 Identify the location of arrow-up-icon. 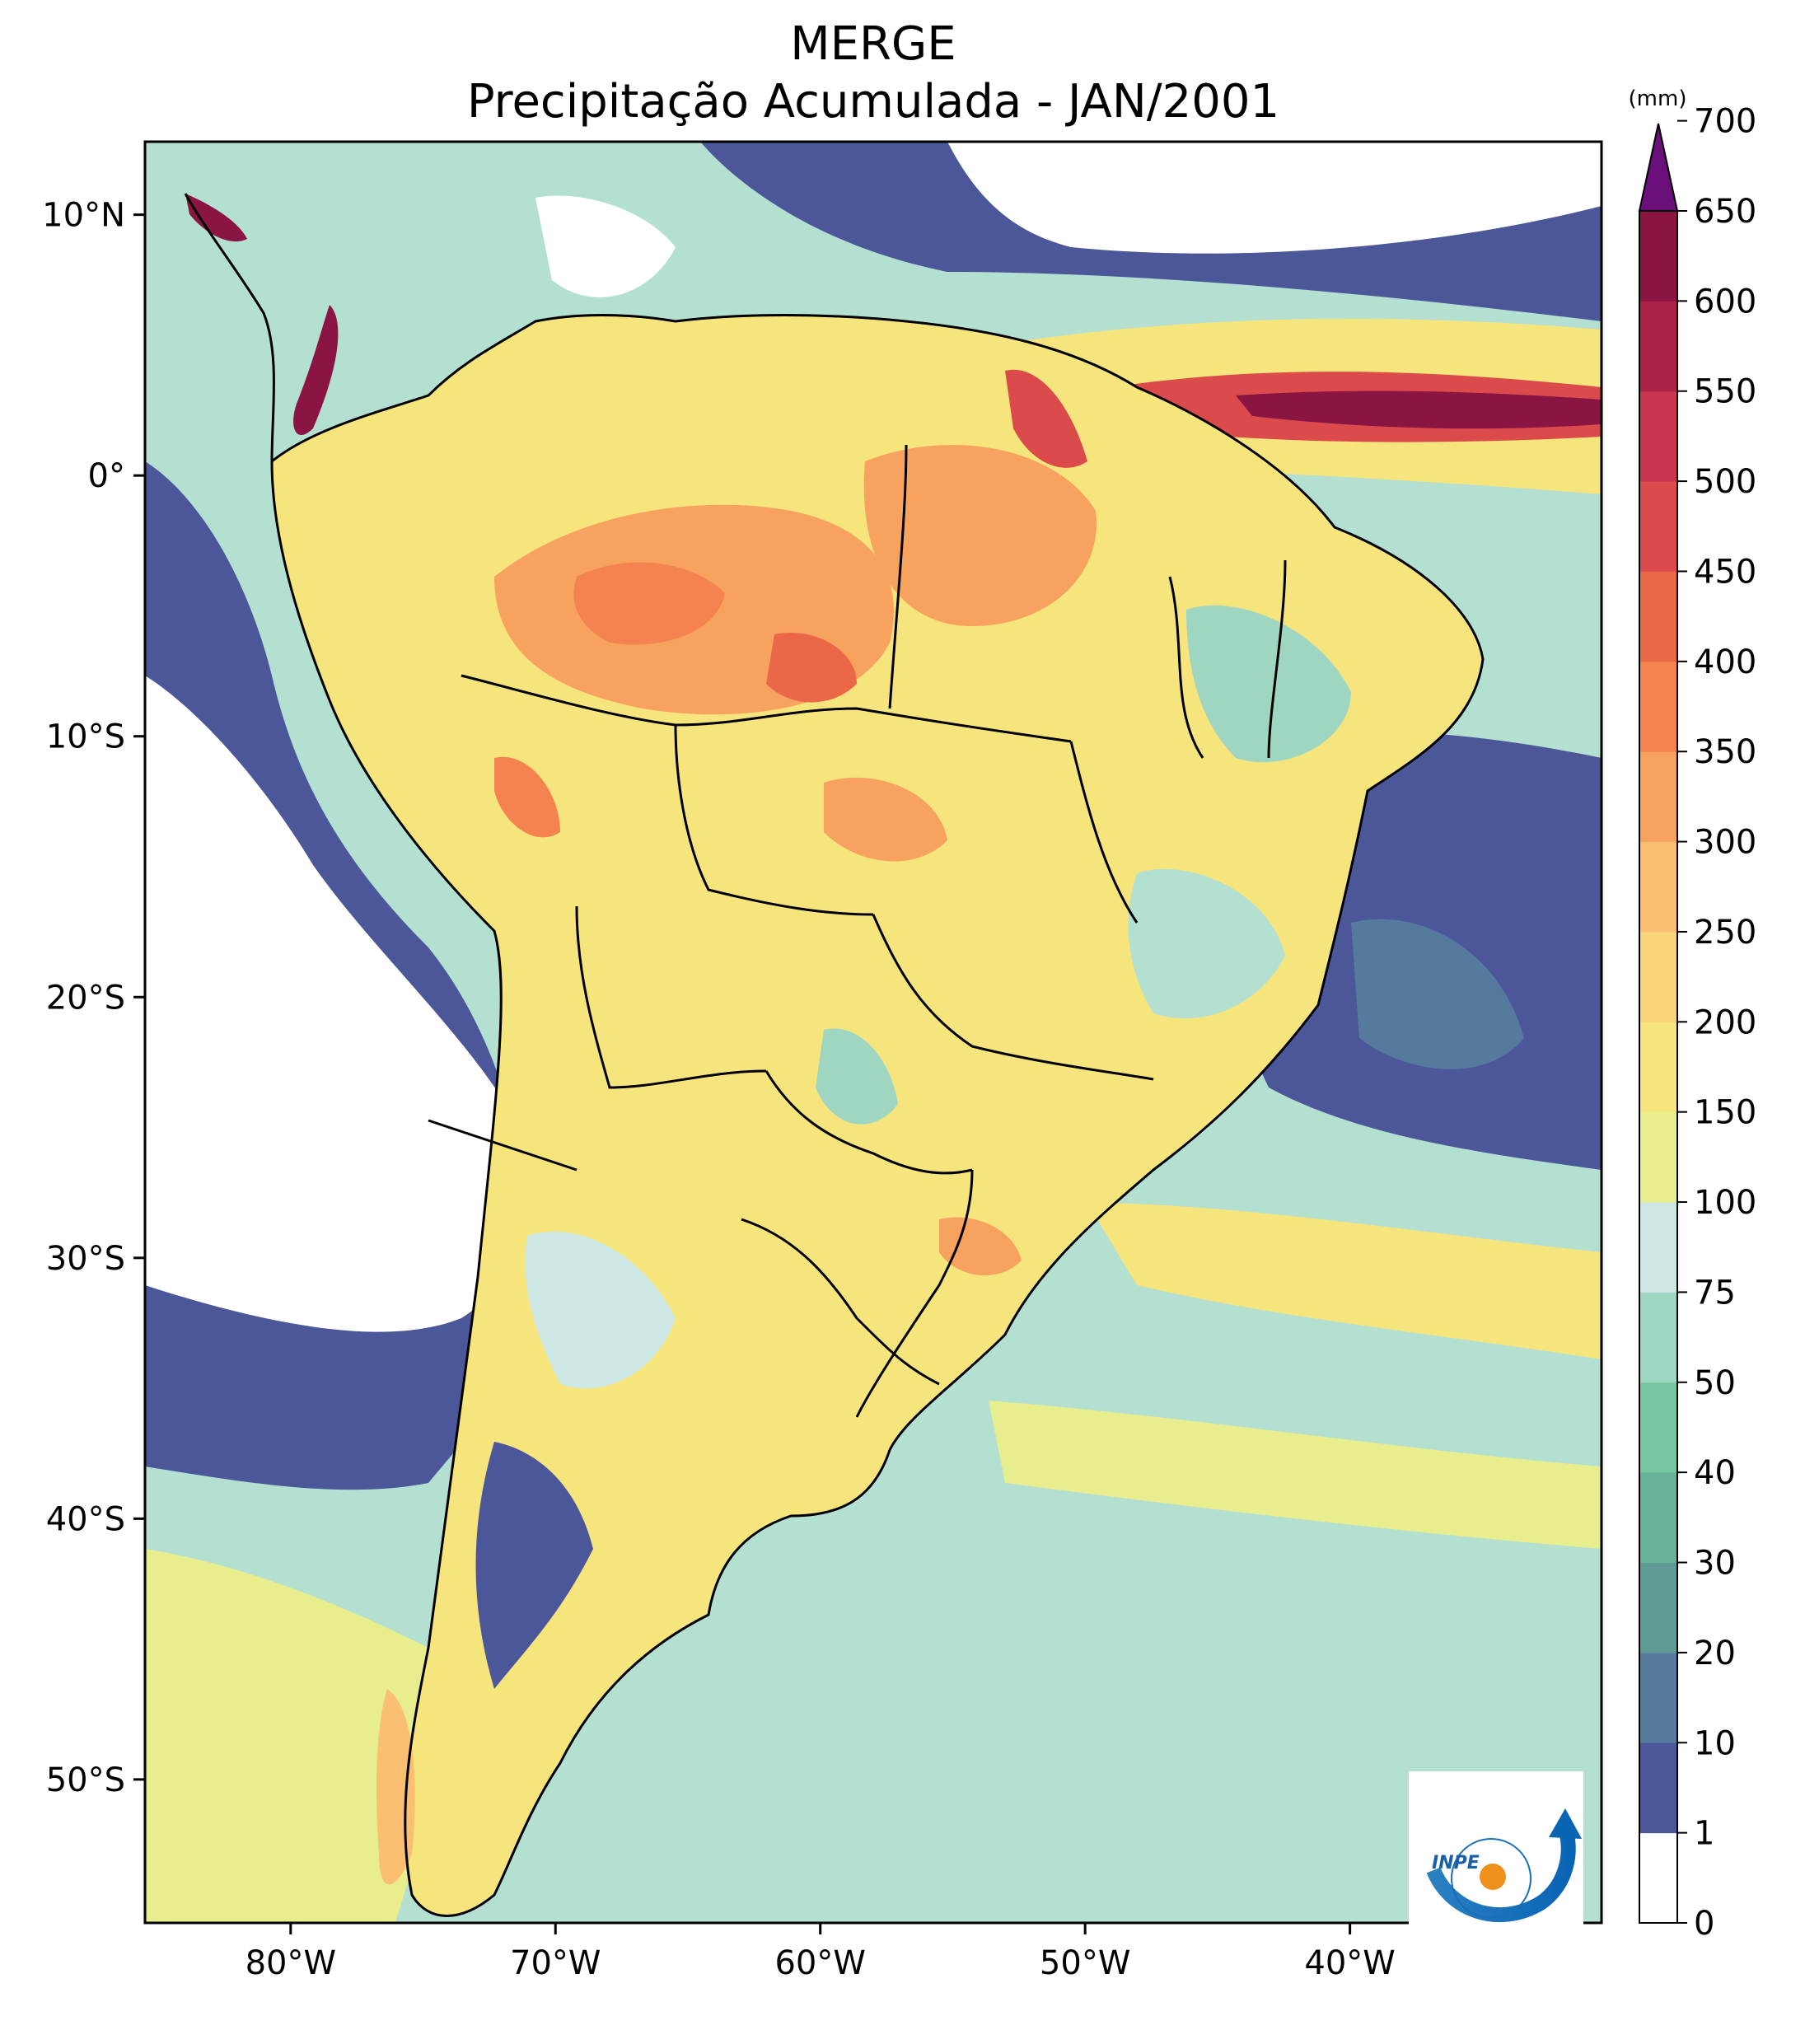
(1565, 1823).